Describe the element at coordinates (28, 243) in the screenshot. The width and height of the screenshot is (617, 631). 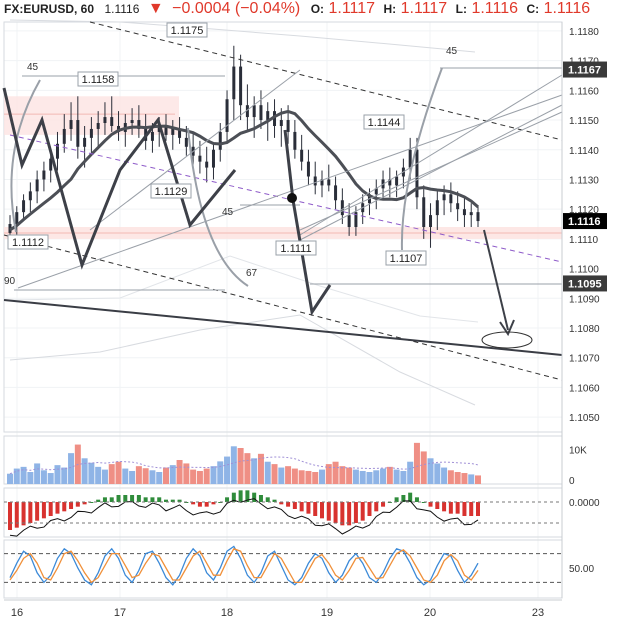
I see `price-annotation: 1.1112` at that location.